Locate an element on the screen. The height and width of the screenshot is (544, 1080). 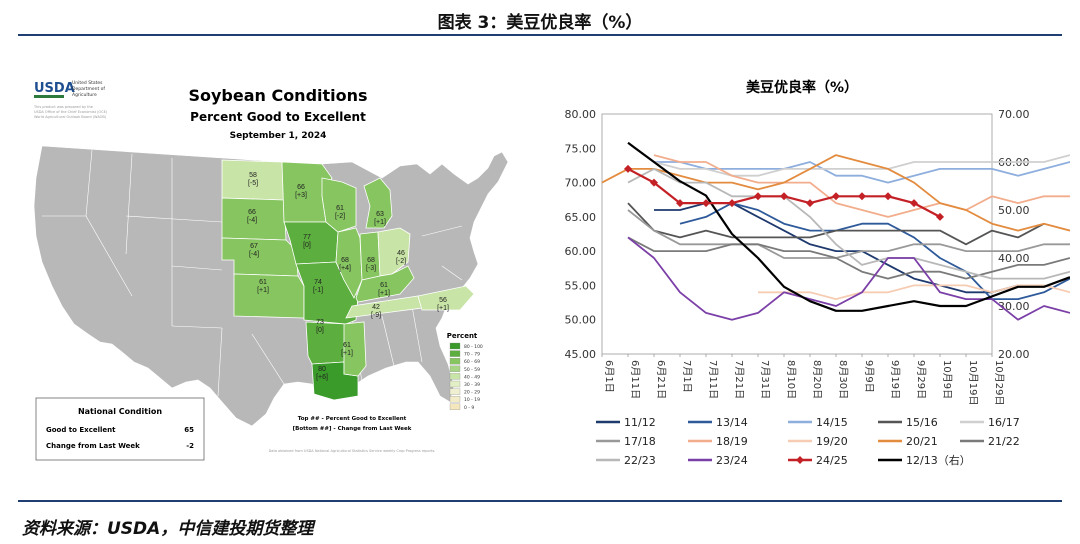
state-WI is located at coordinates (339, 205).